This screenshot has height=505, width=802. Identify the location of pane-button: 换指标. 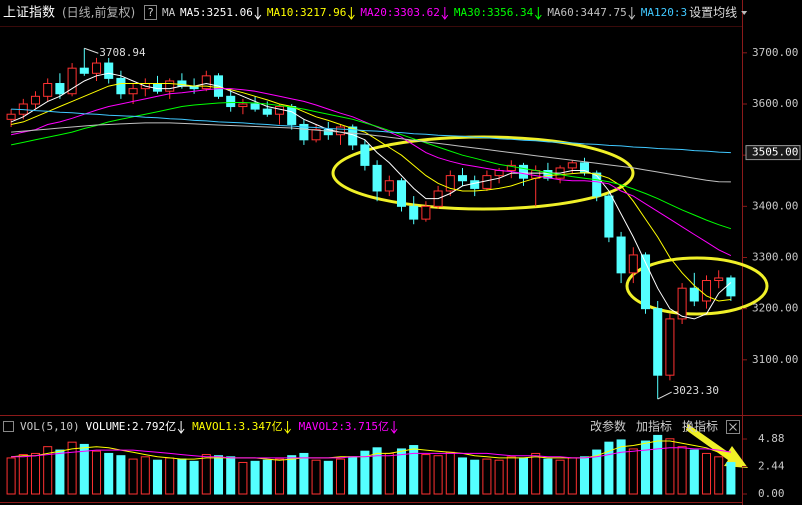
(700, 426).